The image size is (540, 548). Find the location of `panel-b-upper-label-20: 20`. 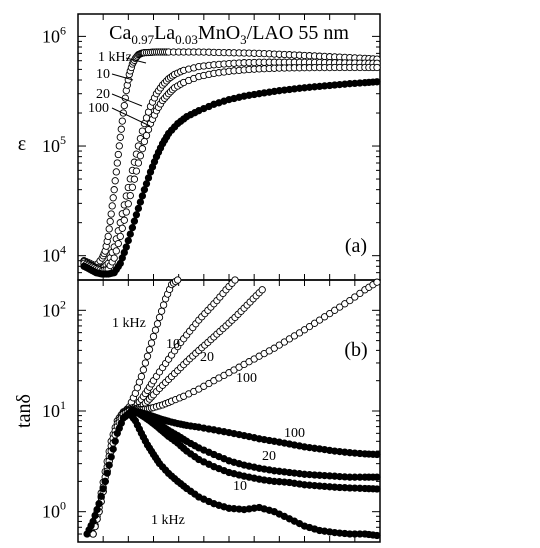

panel-b-upper-label-20: 20 is located at coordinates (207, 357).